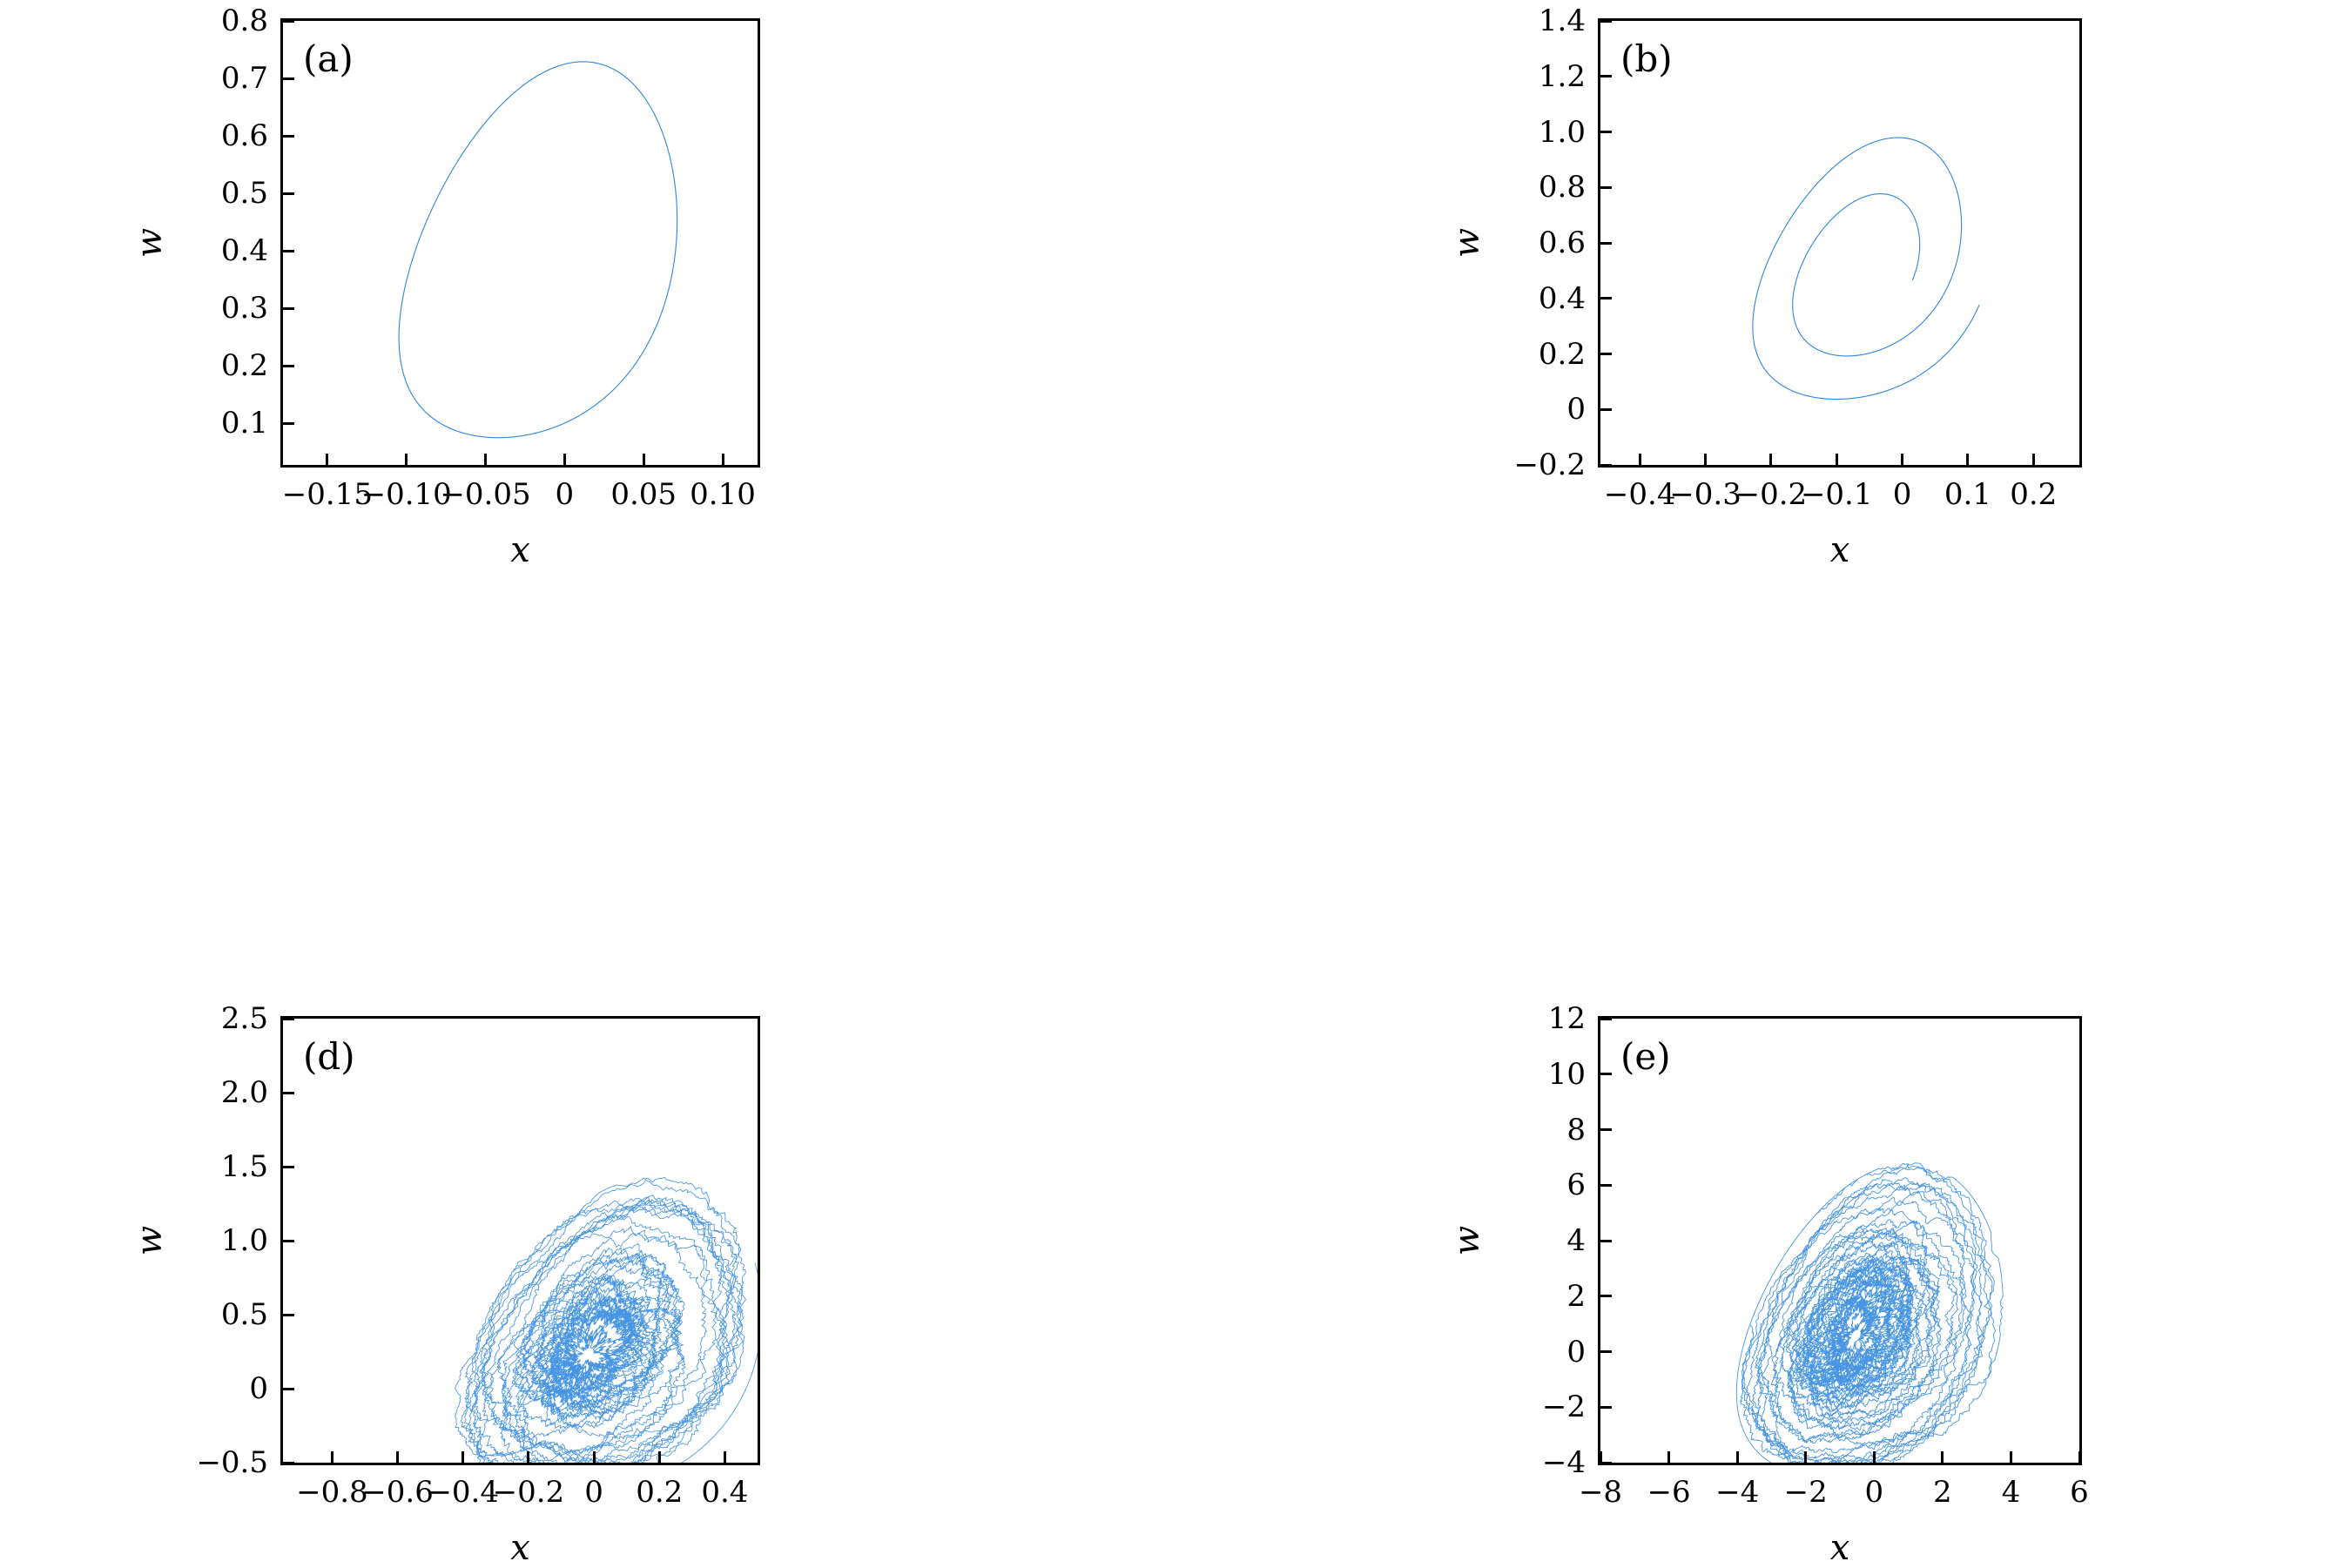 Image resolution: width=2331 pixels, height=1568 pixels. I want to click on y-tick-label: −4, so click(1563, 1462).